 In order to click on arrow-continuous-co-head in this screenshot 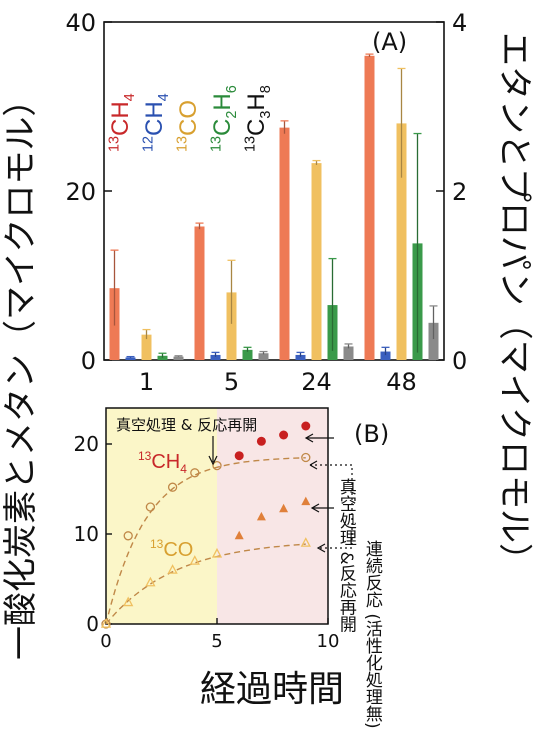, I will do `click(321, 548)`.